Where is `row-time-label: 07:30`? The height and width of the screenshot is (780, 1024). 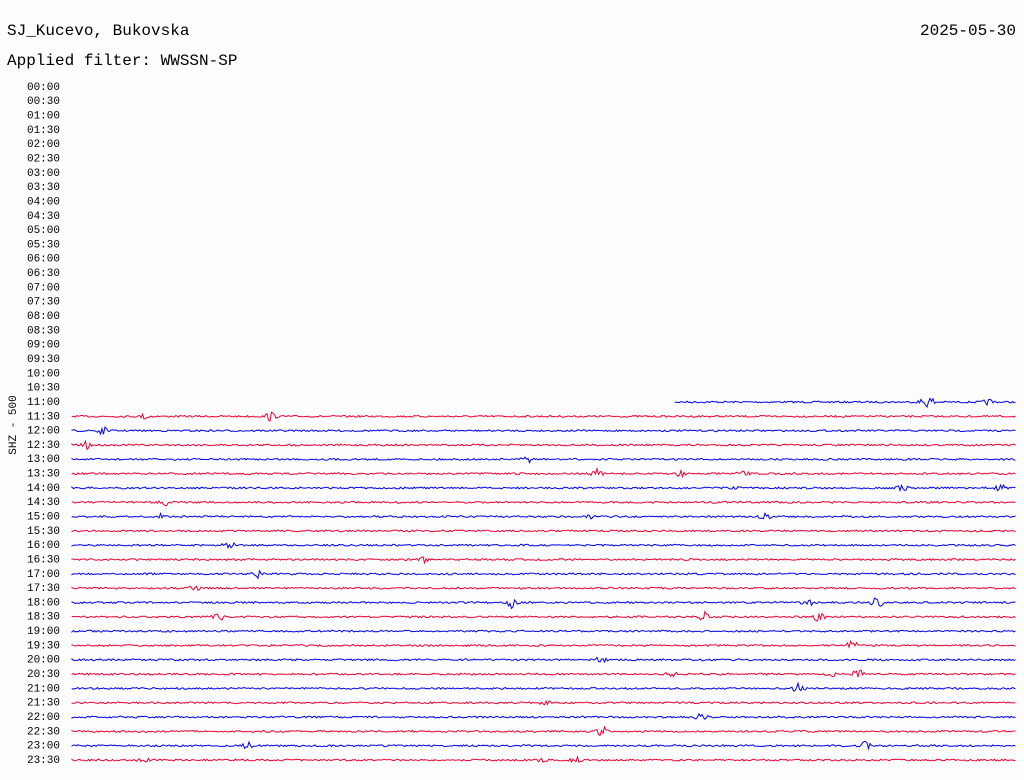 row-time-label: 07:30 is located at coordinates (43, 303).